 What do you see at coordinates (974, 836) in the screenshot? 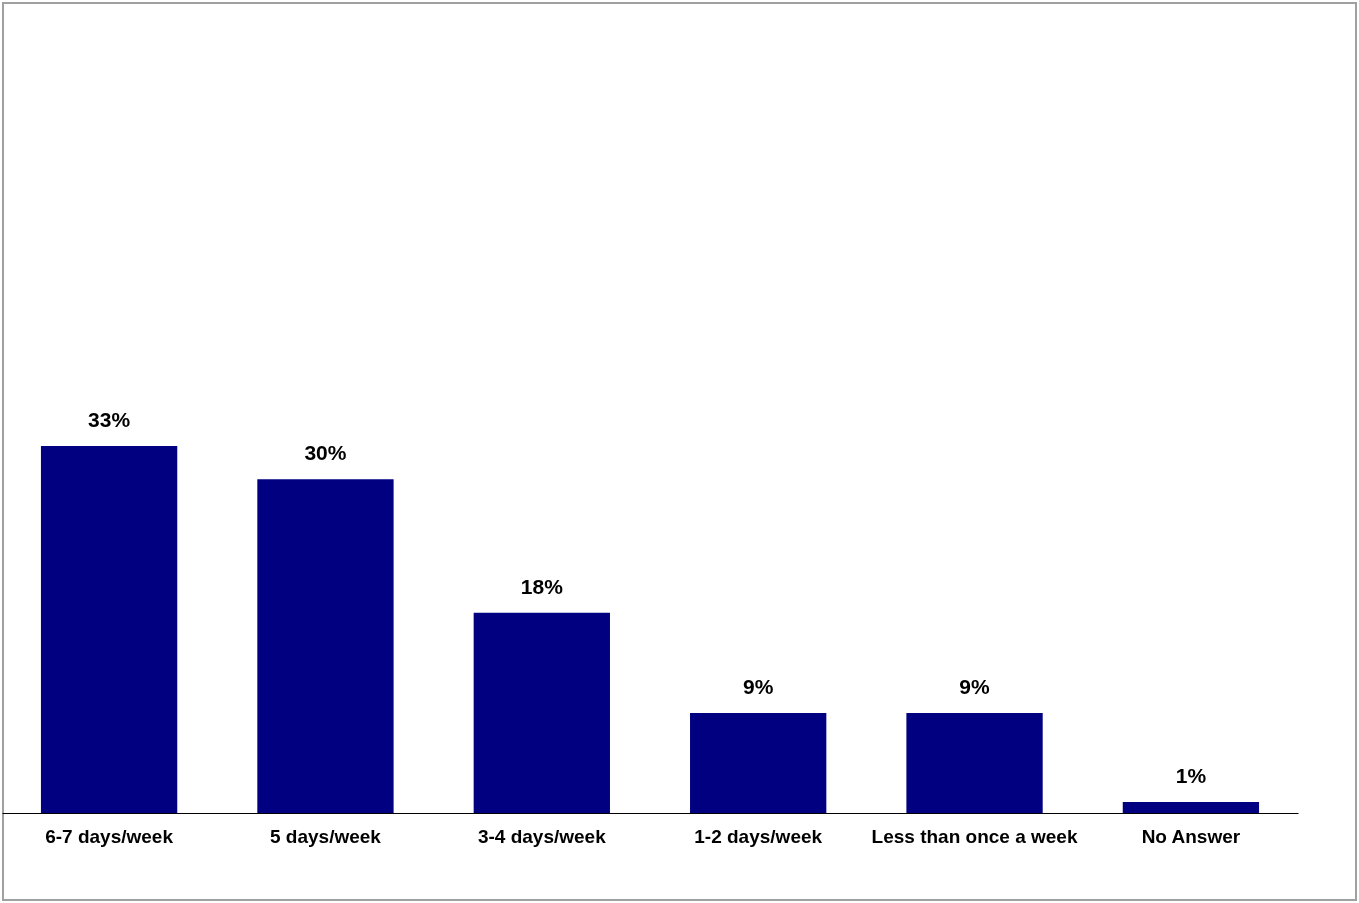
I see `x-tick-label: Less than once a week` at bounding box center [974, 836].